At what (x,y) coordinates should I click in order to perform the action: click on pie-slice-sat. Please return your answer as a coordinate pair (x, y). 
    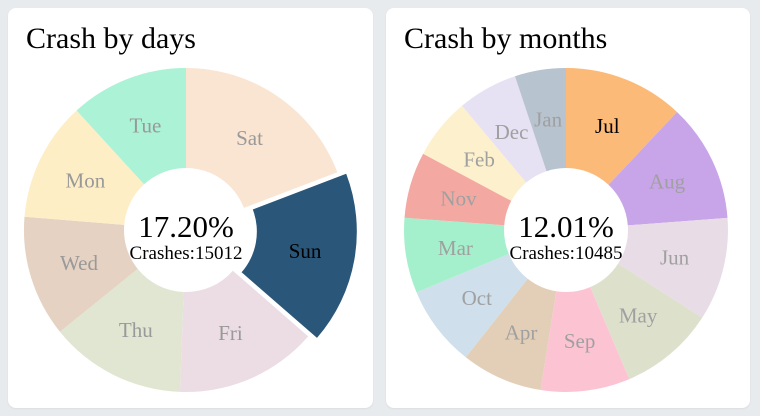
    Looking at the image, I should click on (262, 138).